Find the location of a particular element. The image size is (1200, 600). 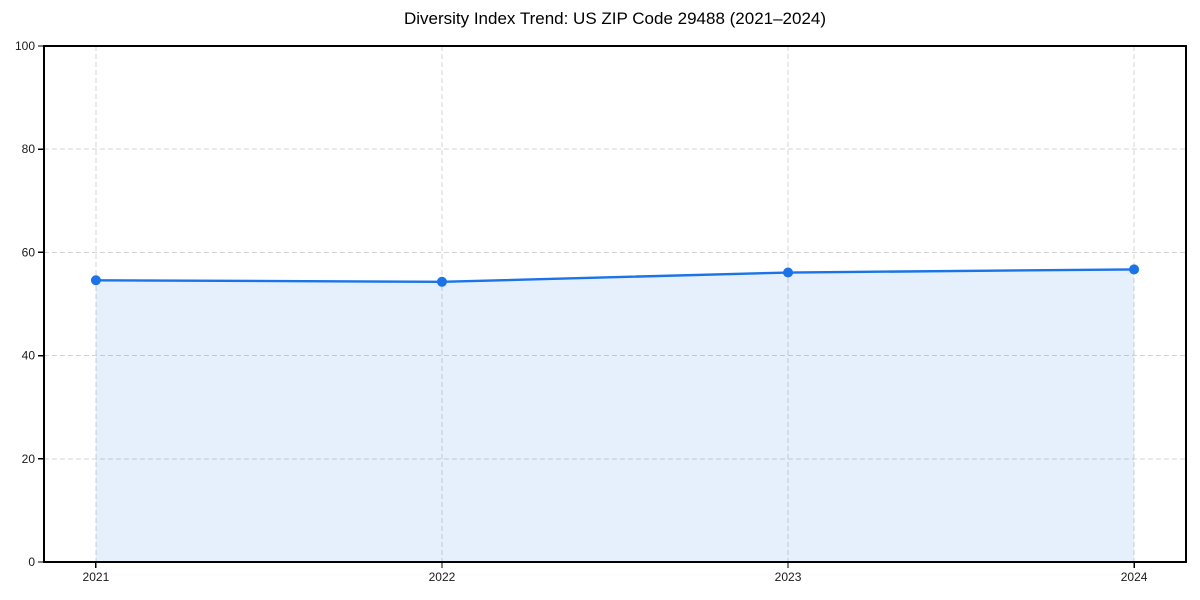

y-tick-label: 40 is located at coordinates (29, 356).